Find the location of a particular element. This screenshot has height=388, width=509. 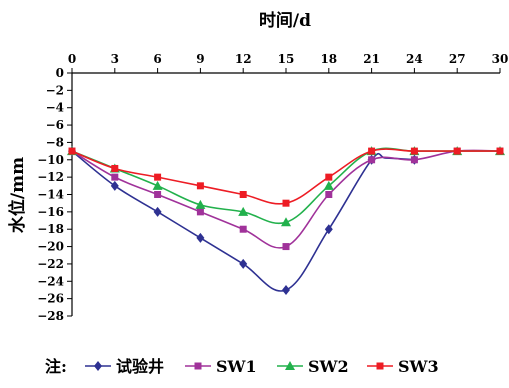

x-tick-label: 3 is located at coordinates (115, 59).